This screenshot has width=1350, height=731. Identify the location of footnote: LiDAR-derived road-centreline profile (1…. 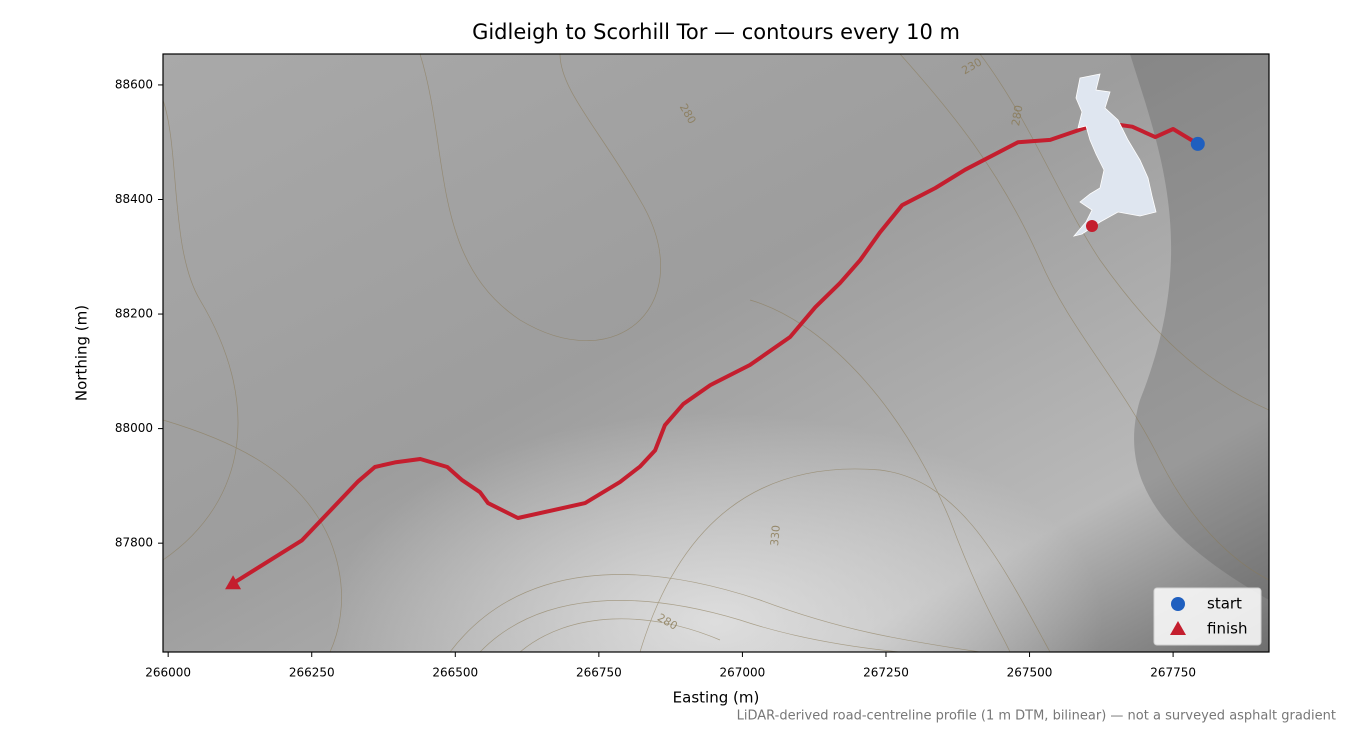
(1036, 716).